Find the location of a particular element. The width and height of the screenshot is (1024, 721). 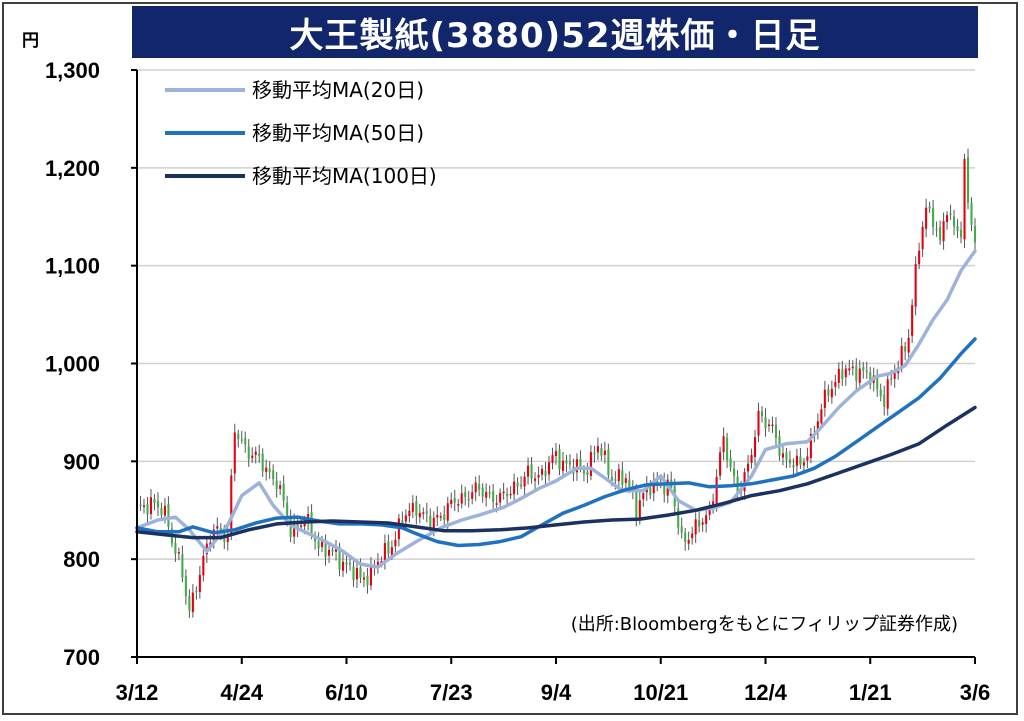

y-tick-label: 900 is located at coordinates (81, 461).